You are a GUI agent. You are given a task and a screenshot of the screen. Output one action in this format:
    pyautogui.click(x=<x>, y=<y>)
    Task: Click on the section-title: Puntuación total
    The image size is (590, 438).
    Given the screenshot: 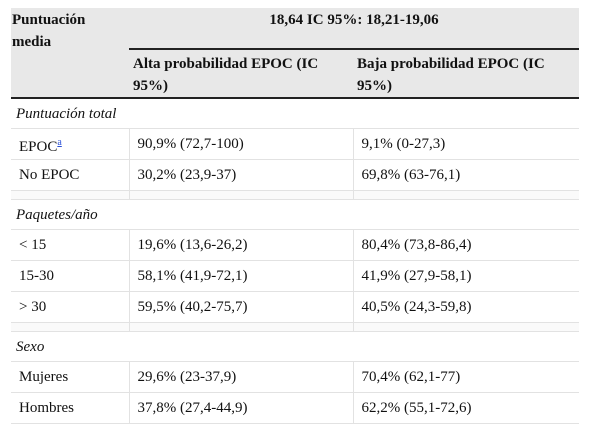 What is the action you would take?
    pyautogui.click(x=295, y=113)
    